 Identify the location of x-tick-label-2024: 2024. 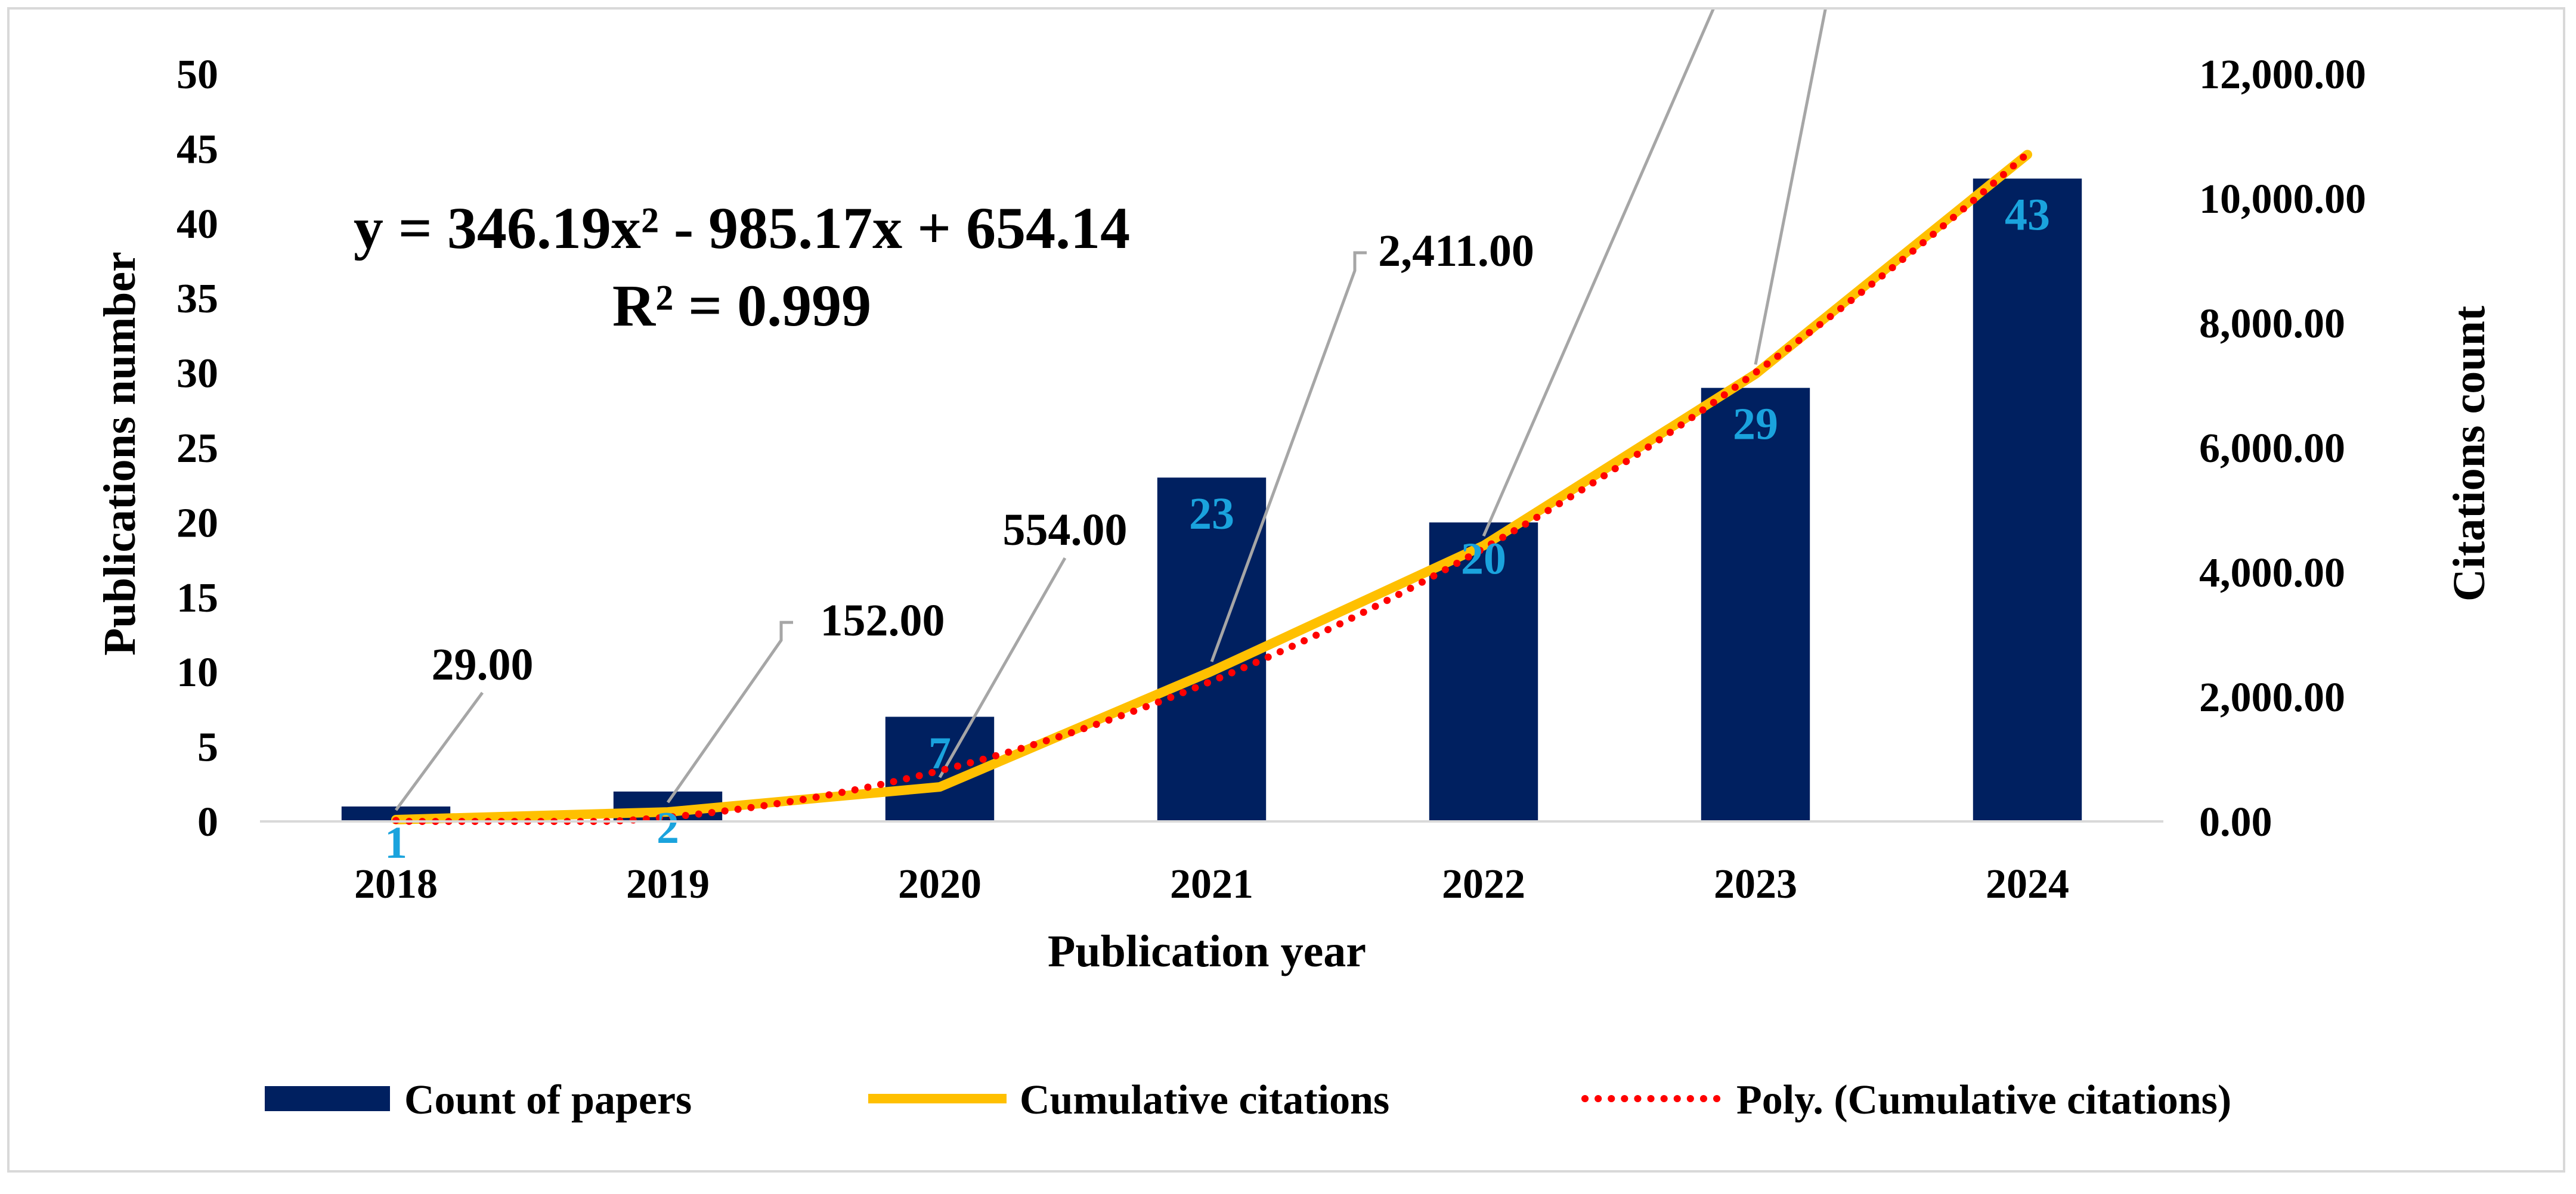
(2028, 884).